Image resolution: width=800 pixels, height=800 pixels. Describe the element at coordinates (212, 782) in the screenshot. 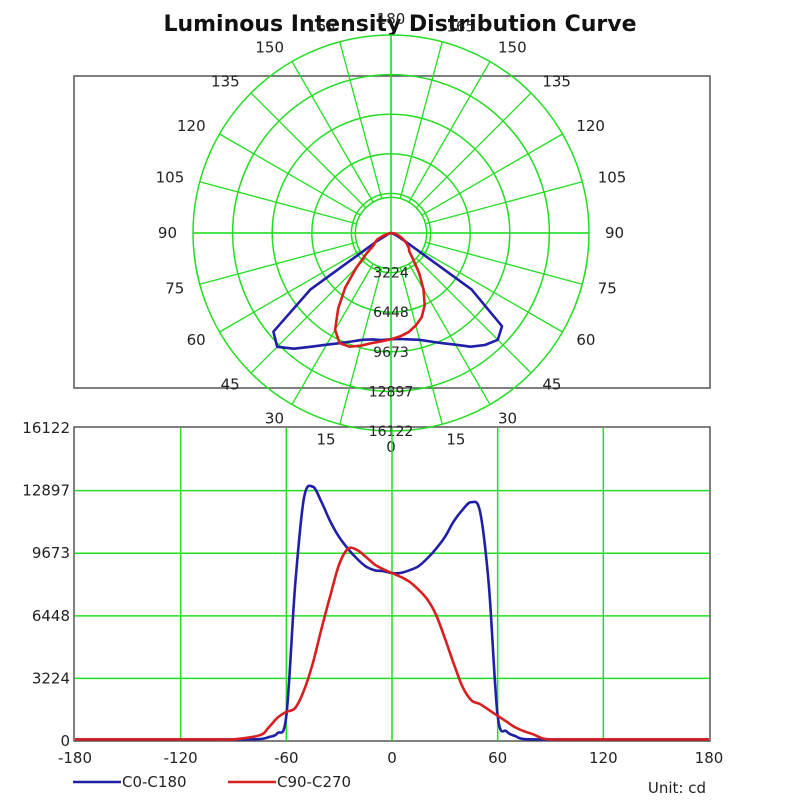

I see `legend: C0-C180 C90-C270` at that location.